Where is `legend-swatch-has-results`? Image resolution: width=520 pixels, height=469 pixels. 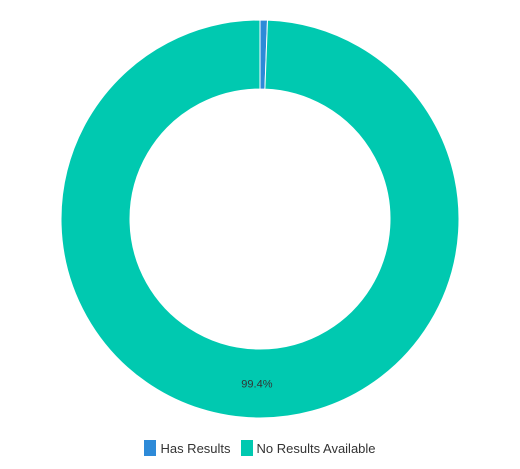 legend-swatch-has-results is located at coordinates (150, 448).